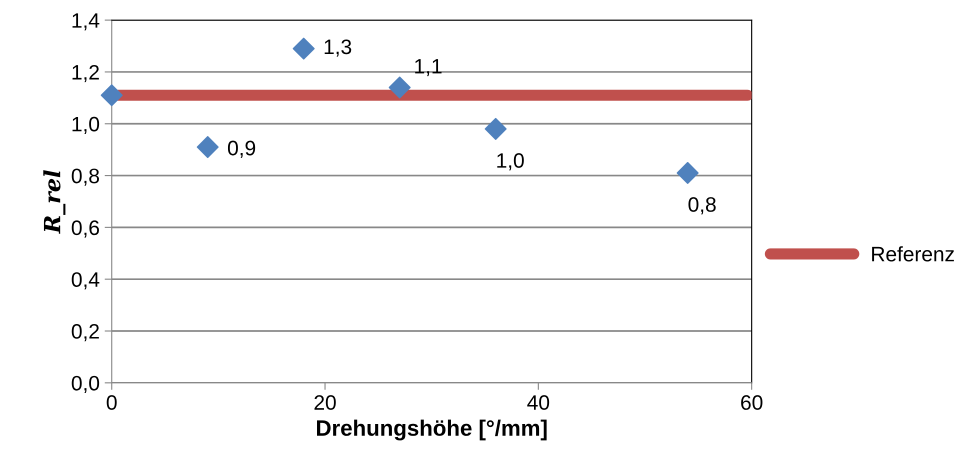 The height and width of the screenshot is (468, 980). What do you see at coordinates (85, 333) in the screenshot?
I see `y-tick-label: 0,2` at bounding box center [85, 333].